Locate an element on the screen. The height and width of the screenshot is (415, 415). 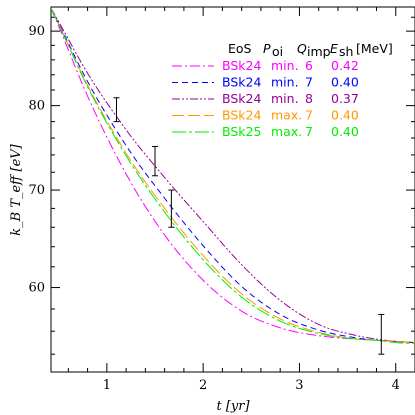
y-tick-label: 70 is located at coordinates (36, 190).